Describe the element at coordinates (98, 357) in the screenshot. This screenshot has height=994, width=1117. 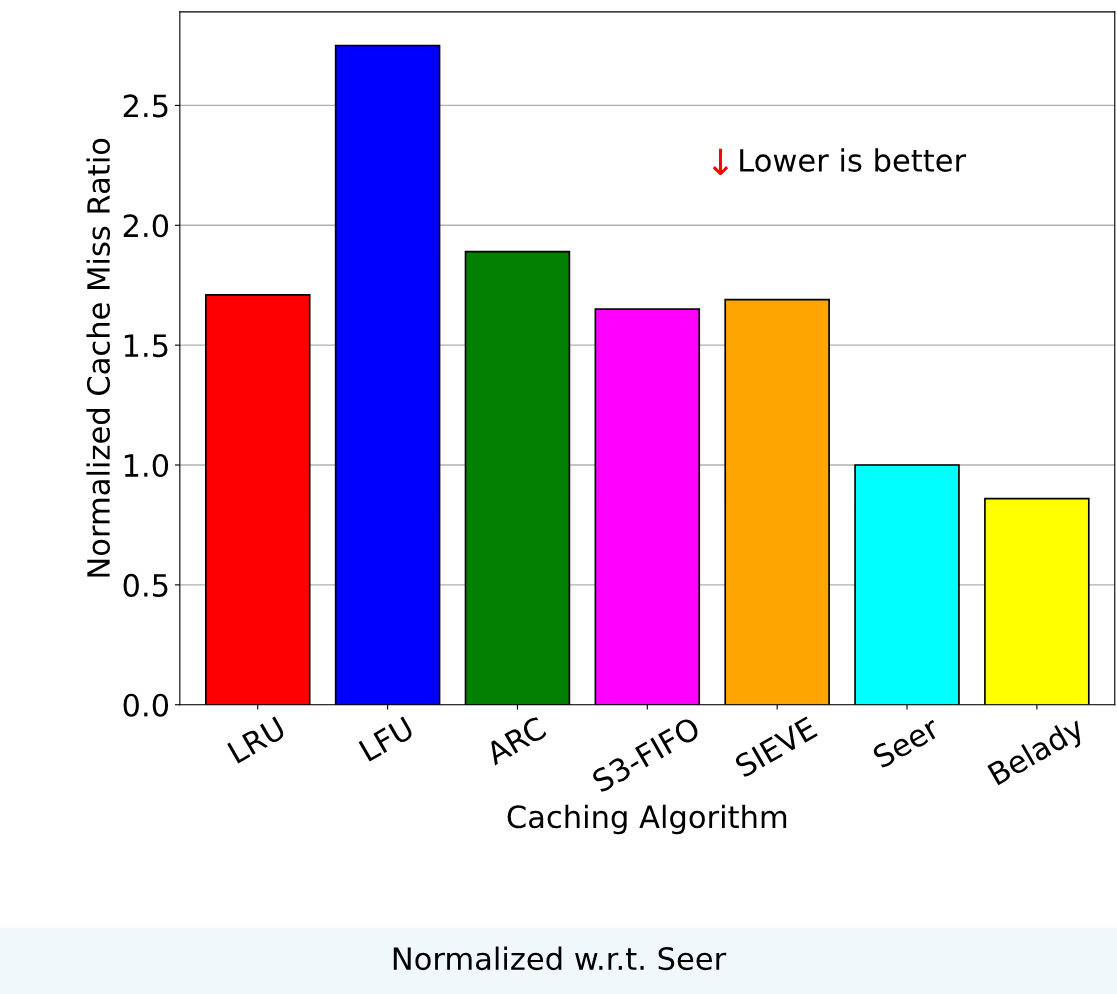
I see `y-axis-title: Normalized Cache Miss Ratio` at that location.